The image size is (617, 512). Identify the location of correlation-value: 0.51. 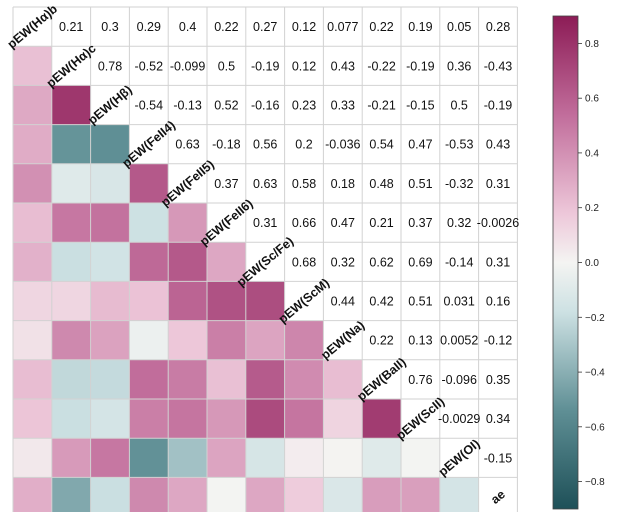
(420, 184).